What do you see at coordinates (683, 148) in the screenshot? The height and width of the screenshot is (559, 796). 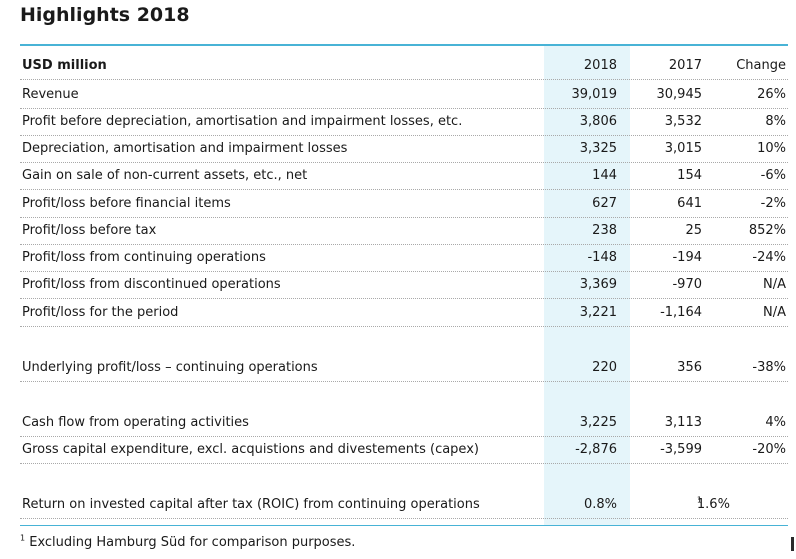 I see `value-2017: 3,015` at bounding box center [683, 148].